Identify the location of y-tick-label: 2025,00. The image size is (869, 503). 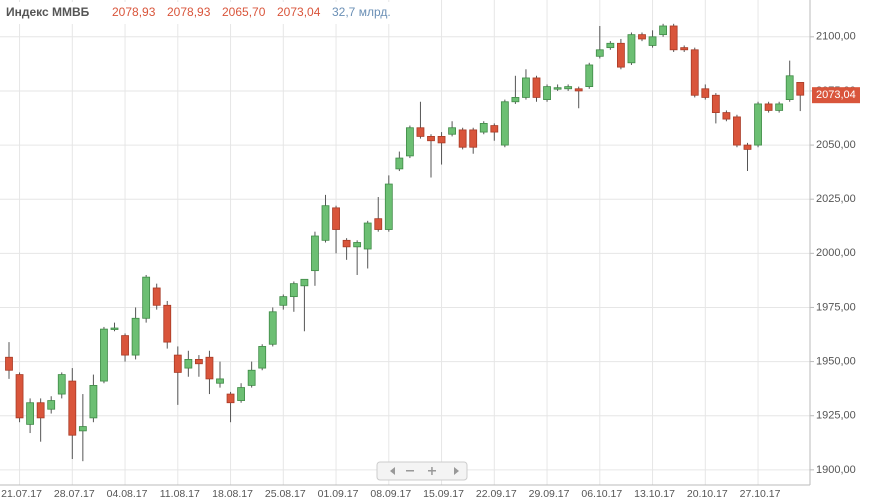
(836, 199).